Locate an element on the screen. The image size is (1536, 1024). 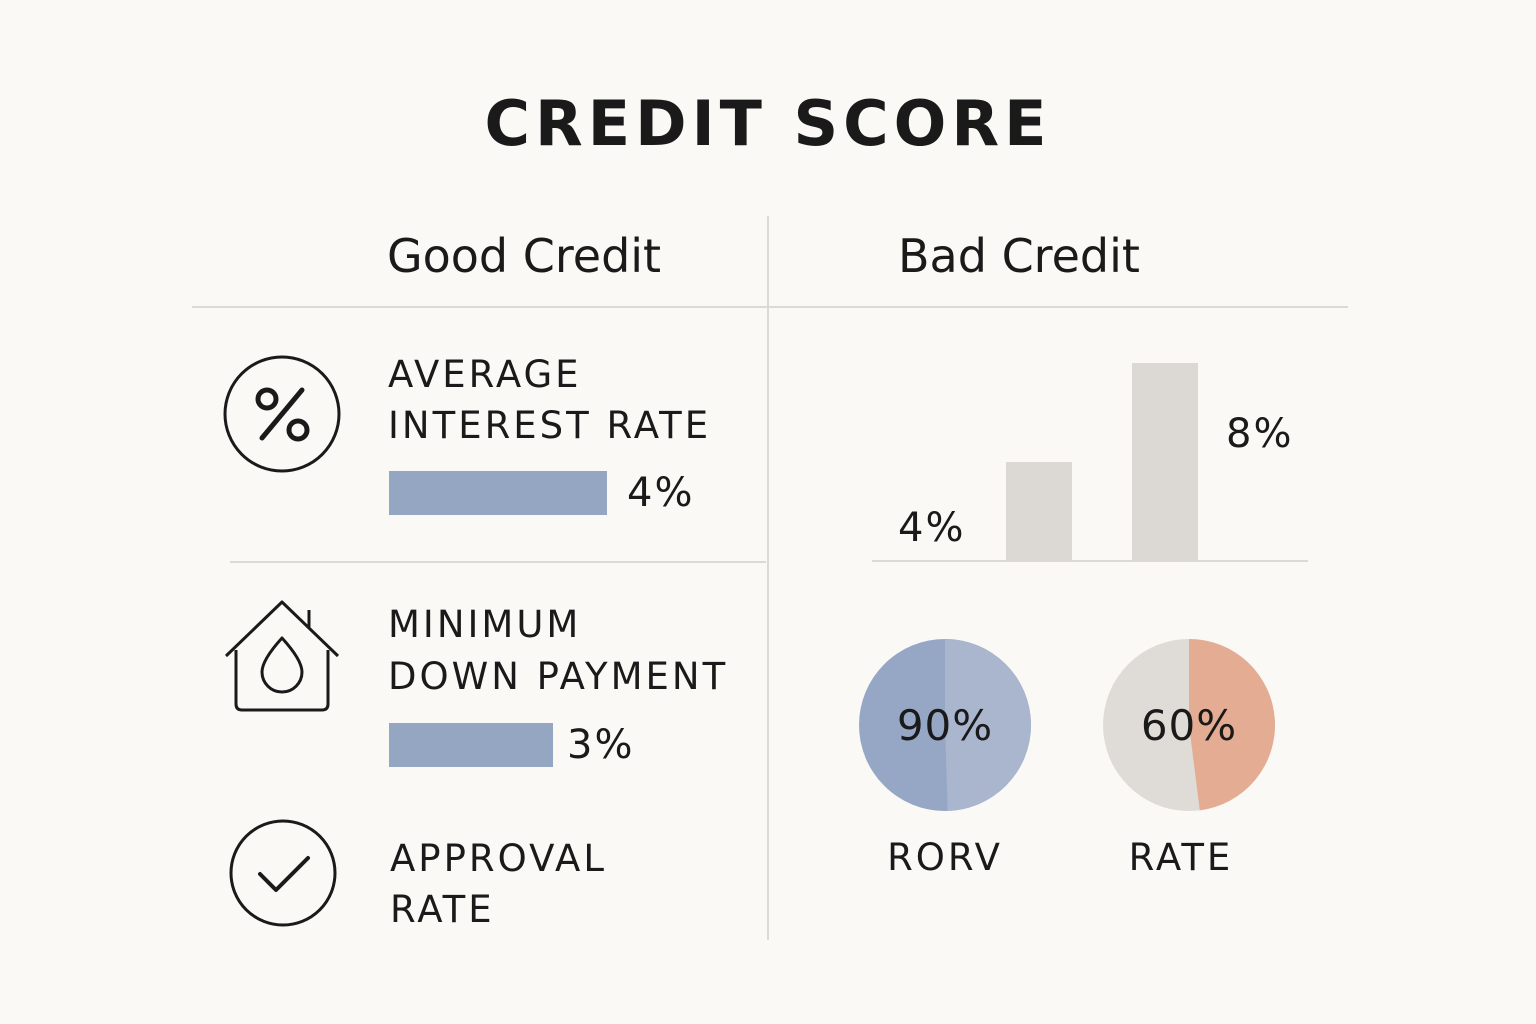
rate-pie-slice is located at coordinates (1232, 725).